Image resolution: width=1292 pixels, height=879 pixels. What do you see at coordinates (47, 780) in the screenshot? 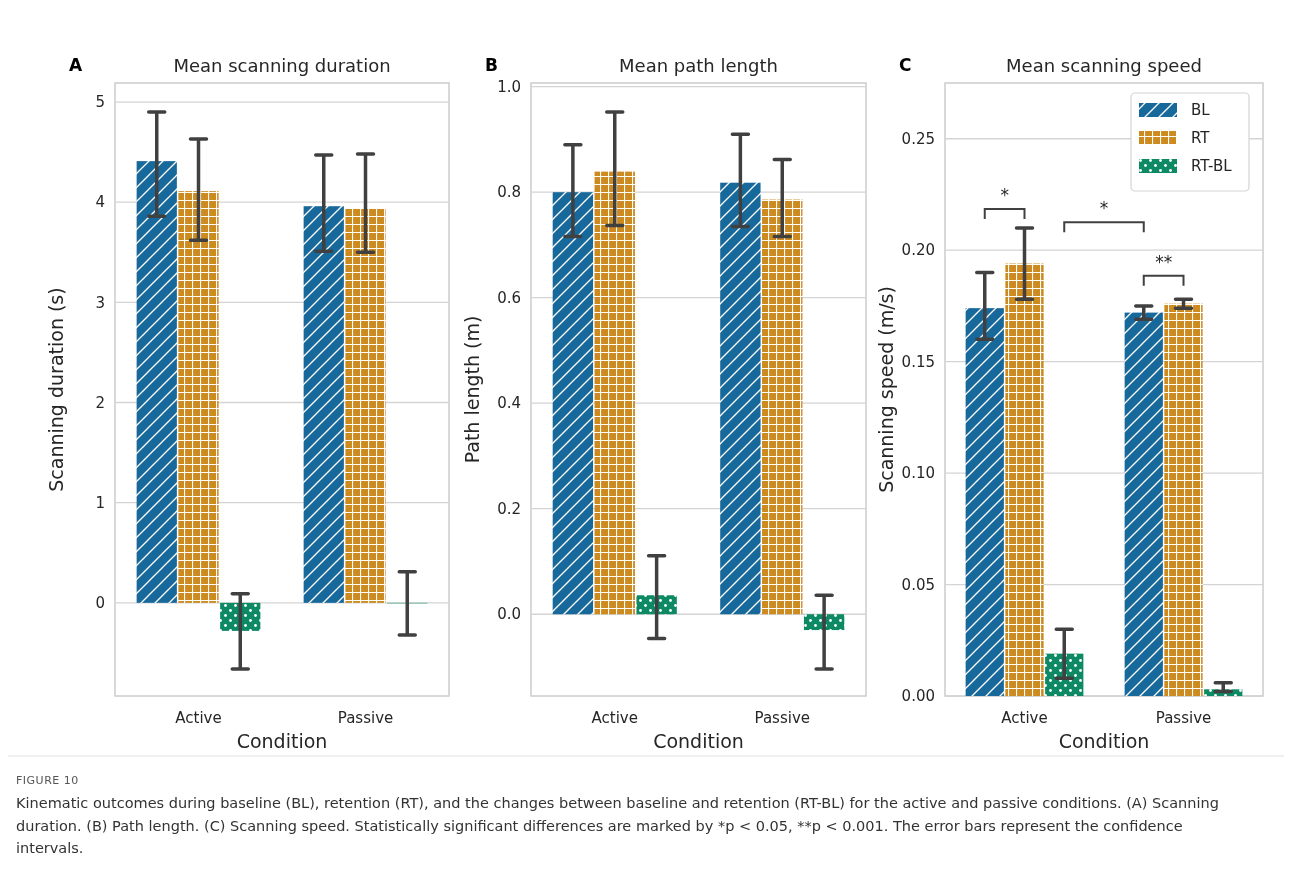
I see `caption: FIGURE 10` at bounding box center [47, 780].